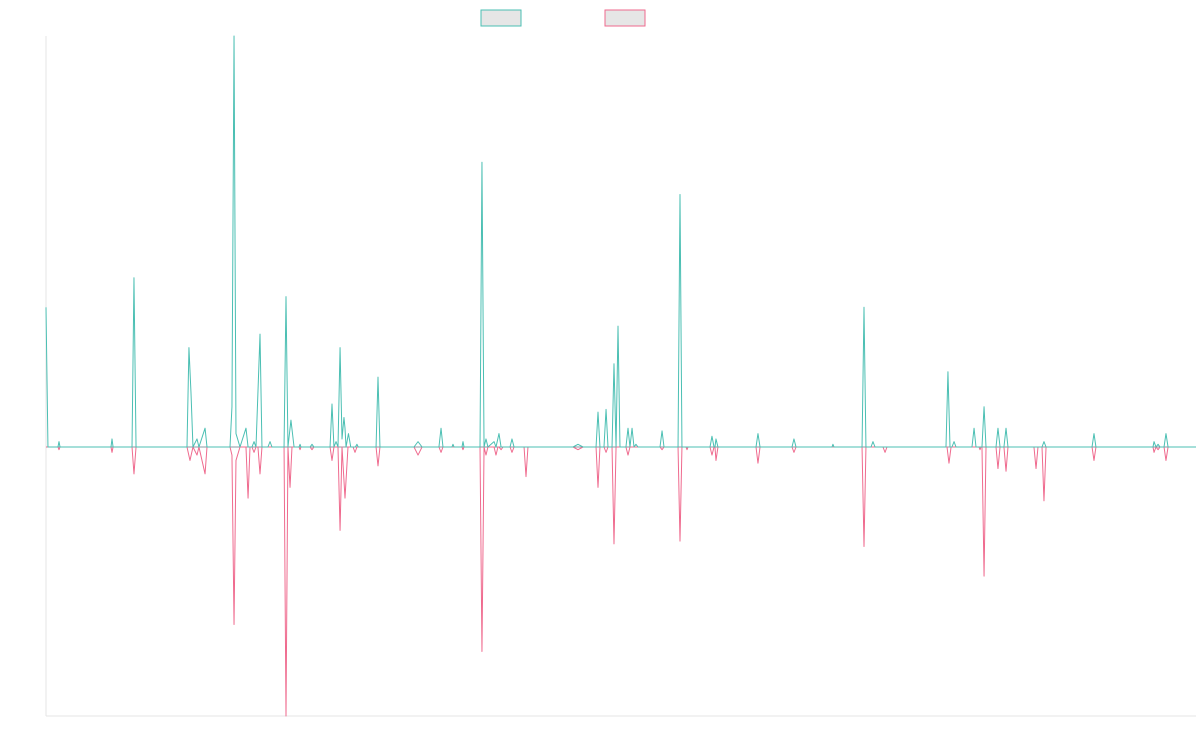 This screenshot has height=750, width=1200. Describe the element at coordinates (563, 18) in the screenshot. I see `legend` at that location.